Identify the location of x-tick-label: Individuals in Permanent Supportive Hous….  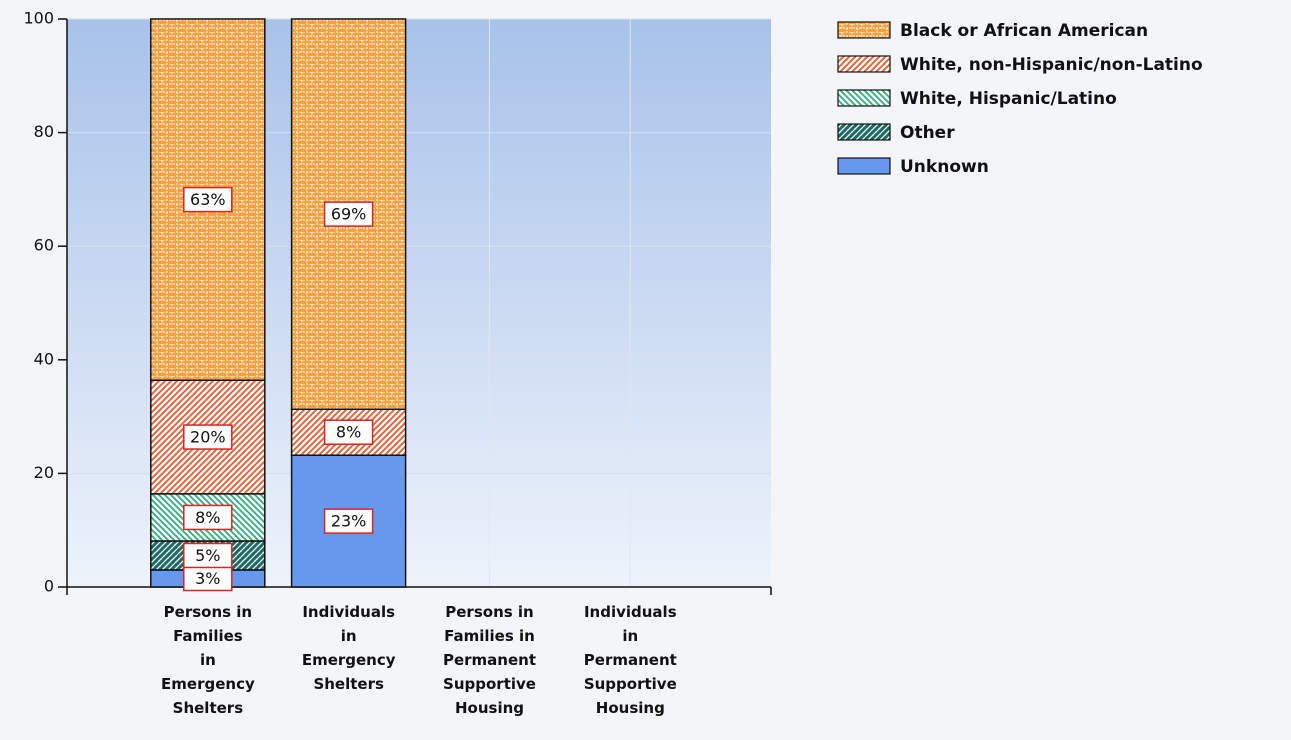
(630, 660).